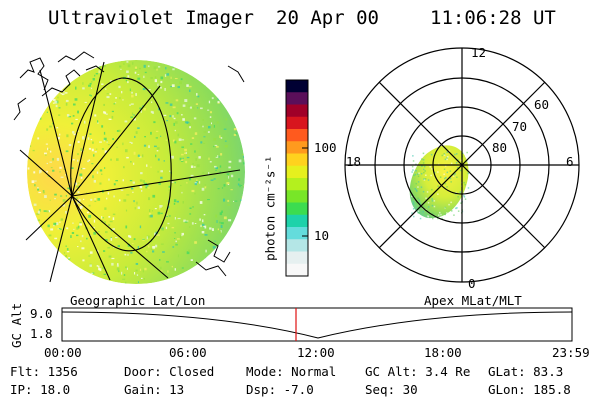  I want to click on geo-panel-label: Geographic Lat/Lon, so click(138, 300).